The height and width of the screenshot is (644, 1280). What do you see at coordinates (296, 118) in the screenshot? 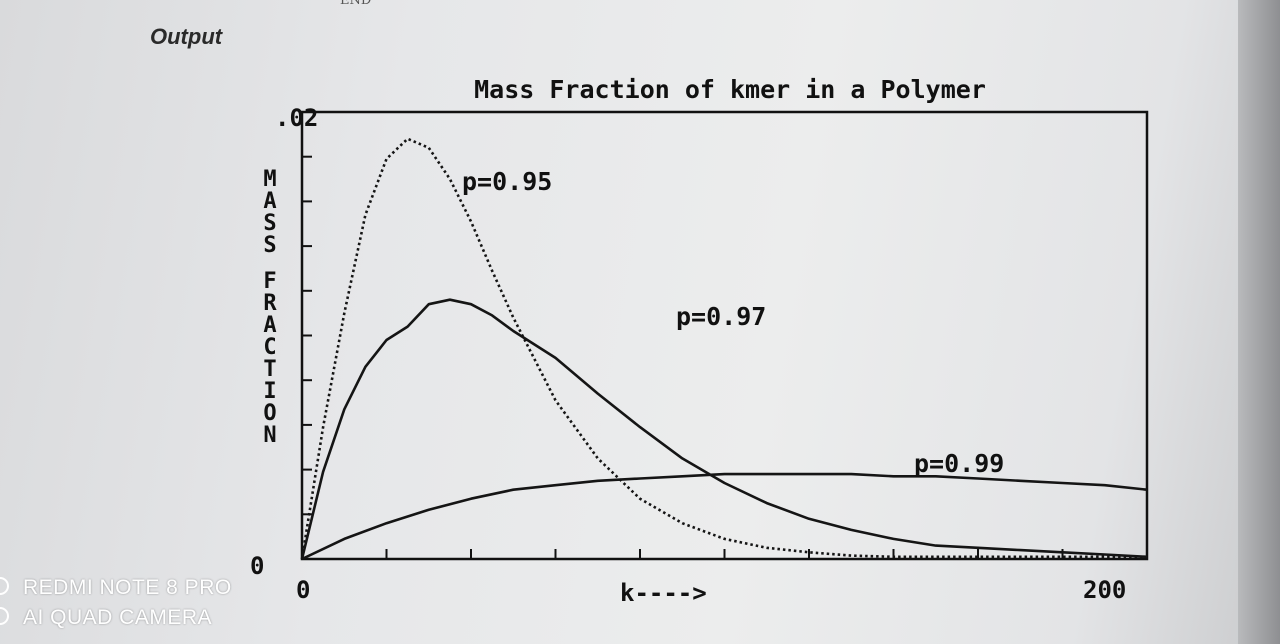
I see `y-tick-label-max: .02` at bounding box center [296, 118].